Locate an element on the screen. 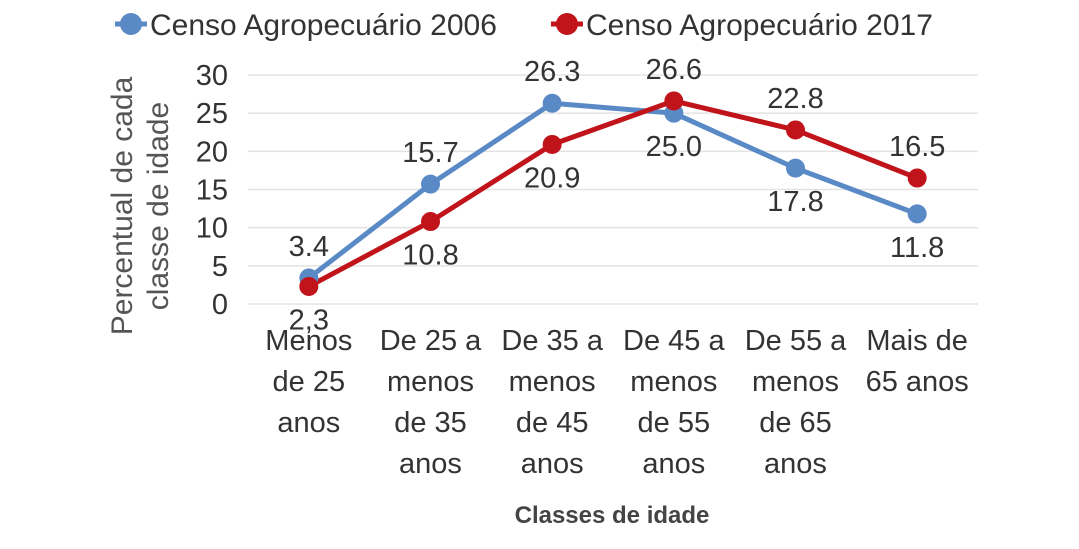 Image resolution: width=1079 pixels, height=549 pixels. data-label: 2,3 is located at coordinates (309, 320).